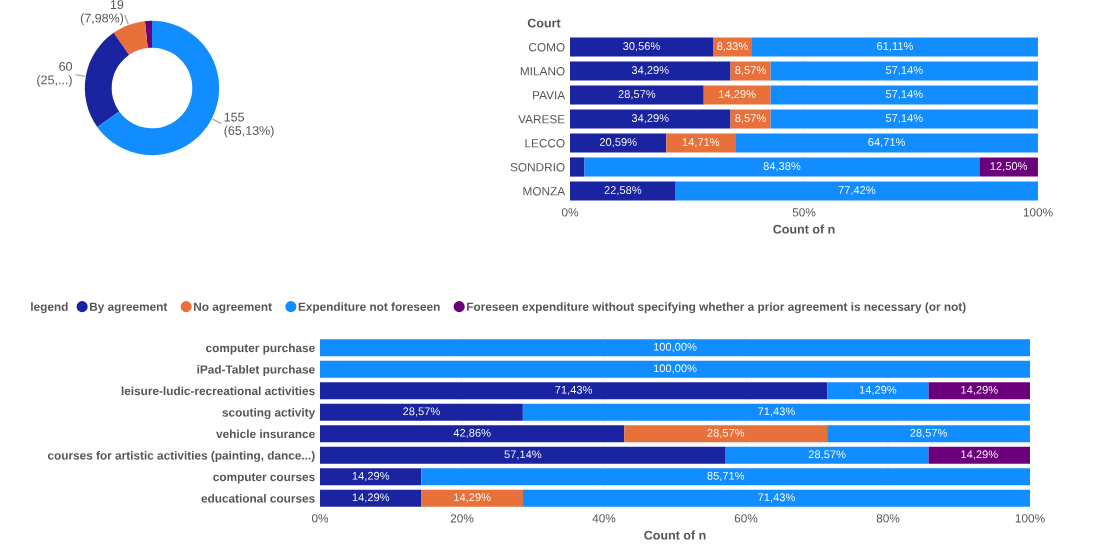  What do you see at coordinates (369, 308) in the screenshot?
I see `legend-label: Expenditure not foreseen` at bounding box center [369, 308].